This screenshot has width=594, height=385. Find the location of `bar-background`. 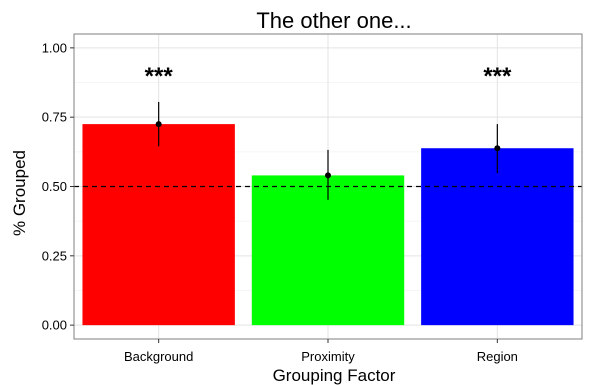

bar-background is located at coordinates (158, 225).